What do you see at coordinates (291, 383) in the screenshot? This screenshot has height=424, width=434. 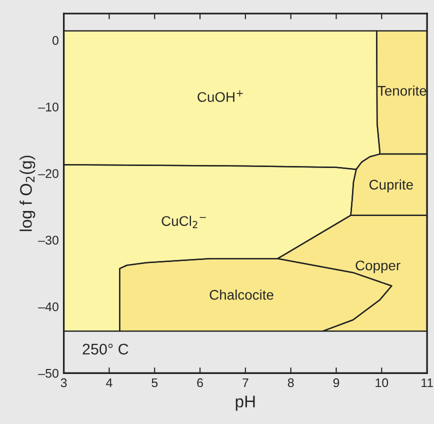 I see `x-tick-label: 8` at bounding box center [291, 383].